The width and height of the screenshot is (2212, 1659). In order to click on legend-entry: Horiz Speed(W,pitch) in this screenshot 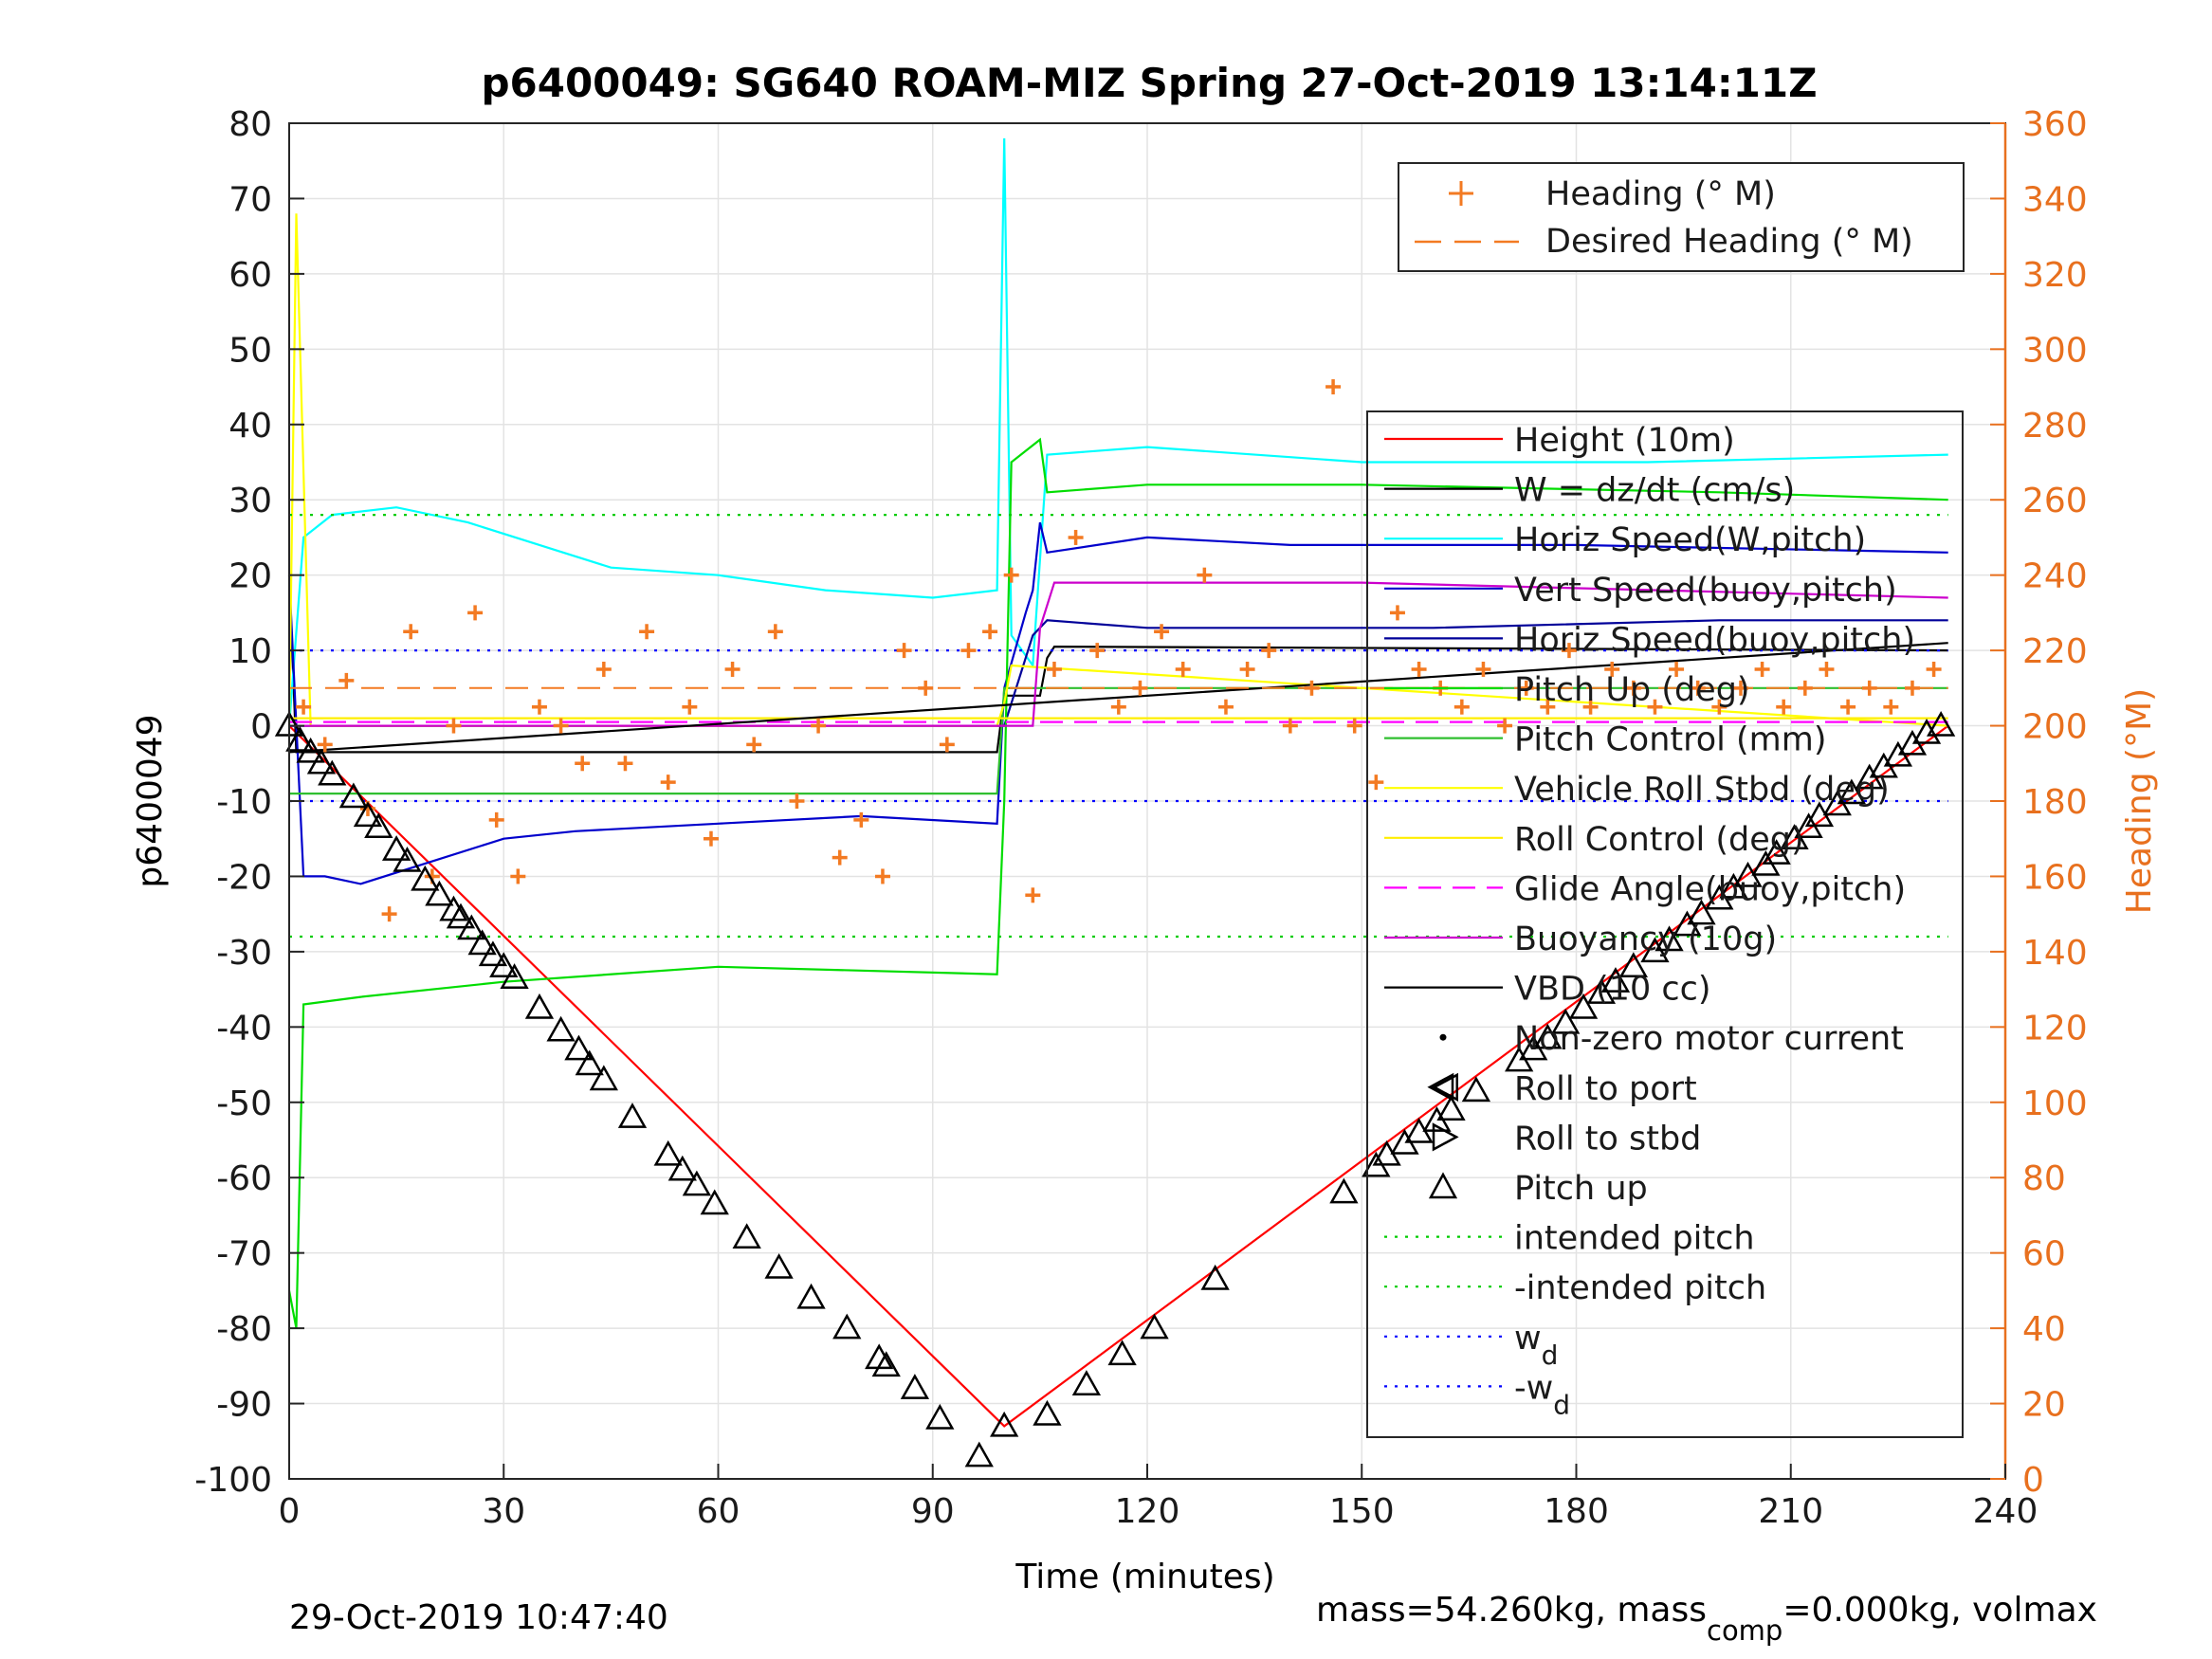, I will do `click(1625, 540)`.